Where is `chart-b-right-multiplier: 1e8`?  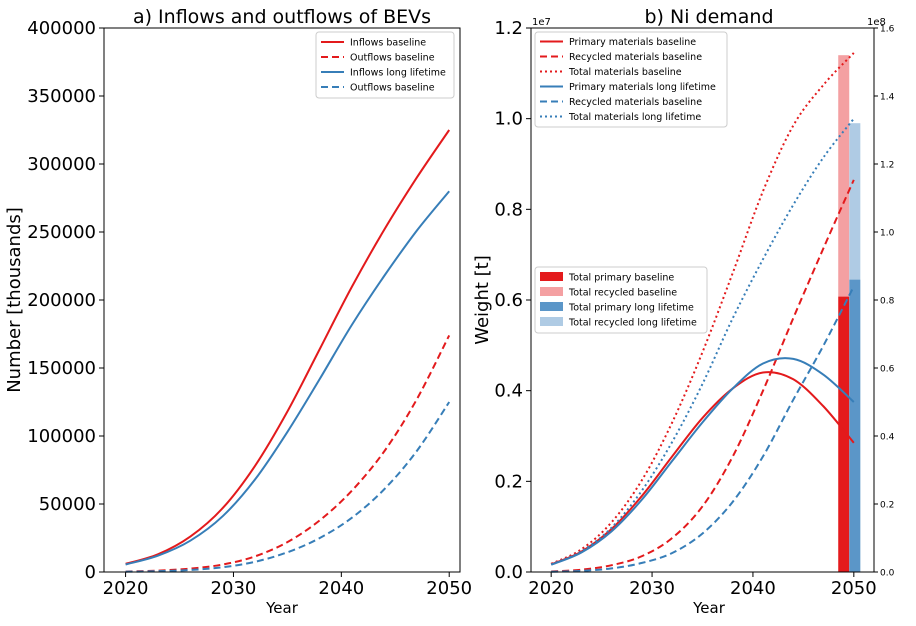 chart-b-right-multiplier: 1e8 is located at coordinates (876, 22).